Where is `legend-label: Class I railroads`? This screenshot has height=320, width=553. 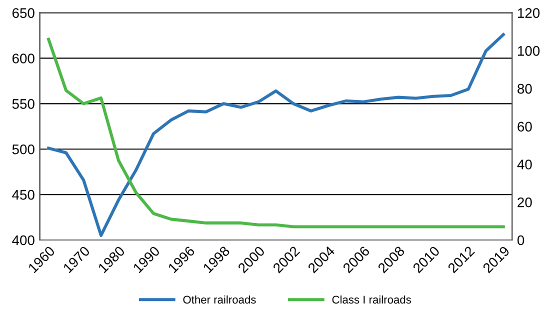
legend-label: Class I railroads is located at coordinates (372, 299).